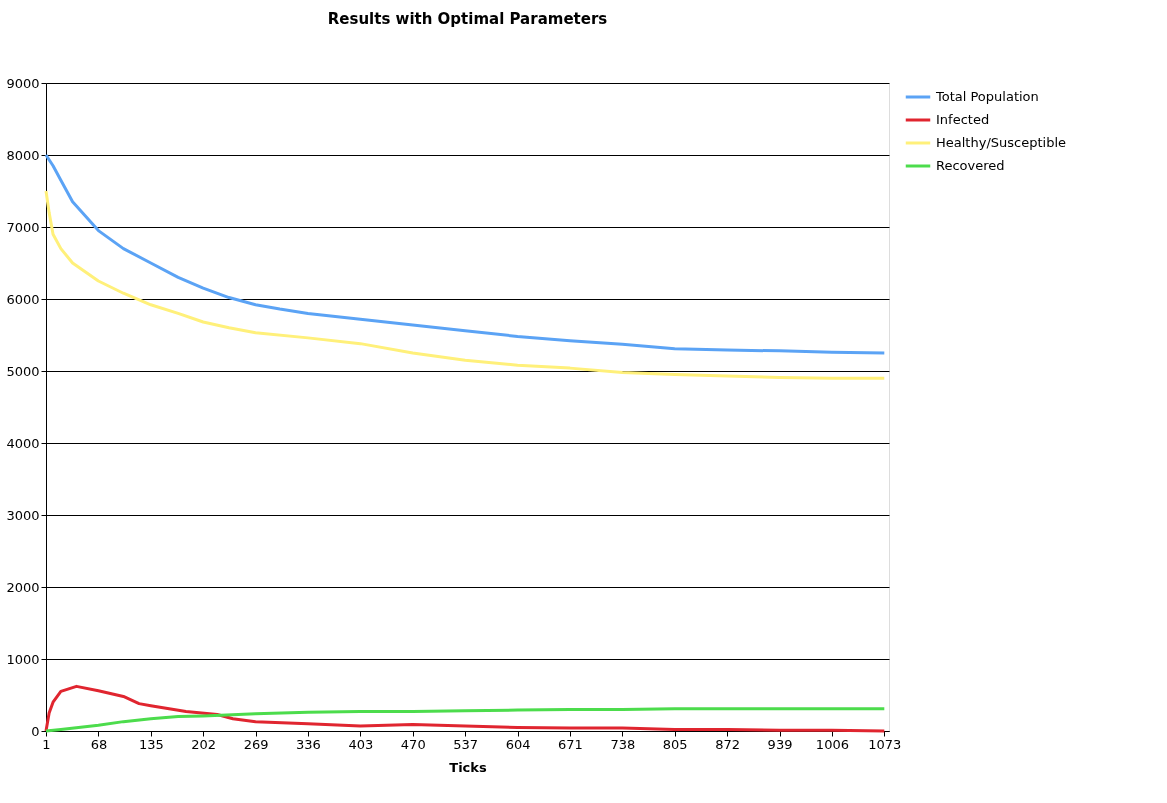 The image size is (1167, 803). Describe the element at coordinates (518, 744) in the screenshot. I see `x-tick-label: 604` at that location.